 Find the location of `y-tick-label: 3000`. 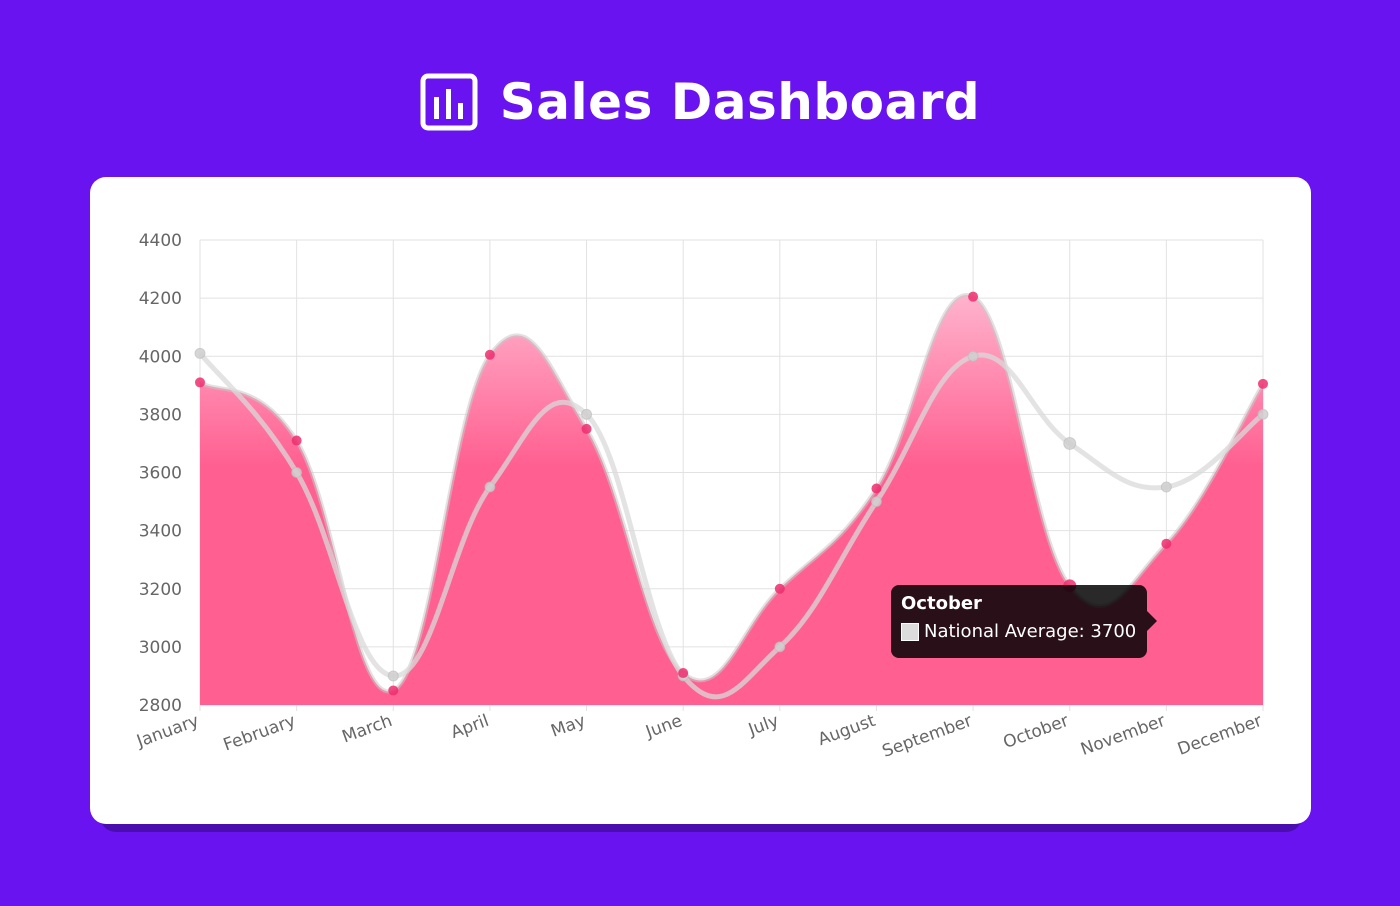

y-tick-label: 3000 is located at coordinates (160, 648).